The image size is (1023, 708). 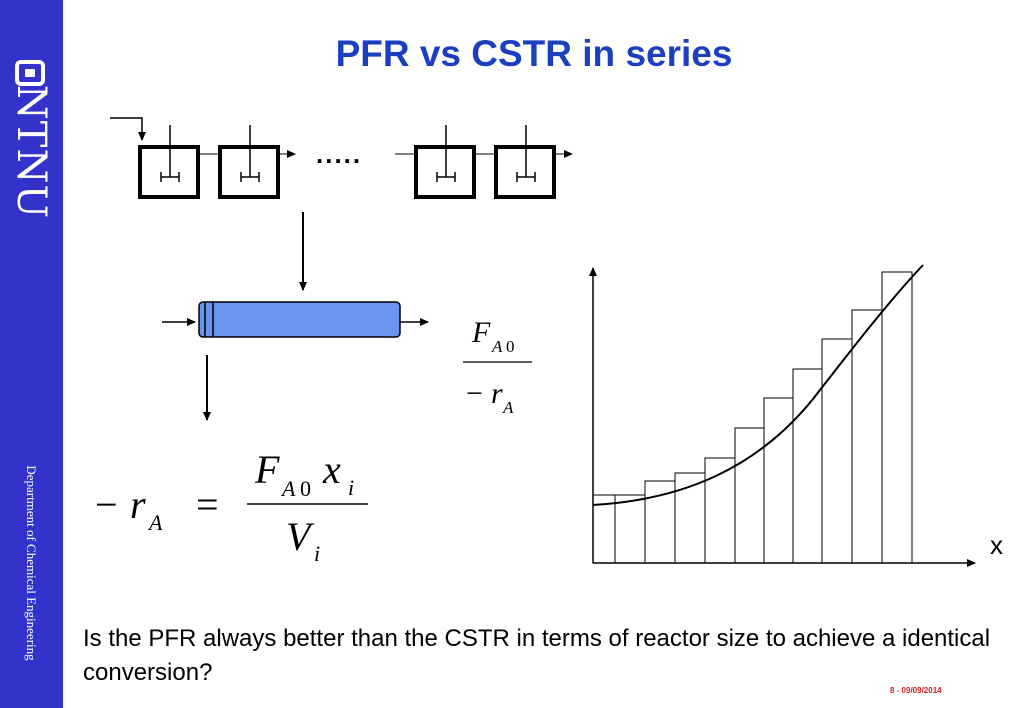 What do you see at coordinates (30, 73) in the screenshot?
I see `ntnu-logo-icon` at bounding box center [30, 73].